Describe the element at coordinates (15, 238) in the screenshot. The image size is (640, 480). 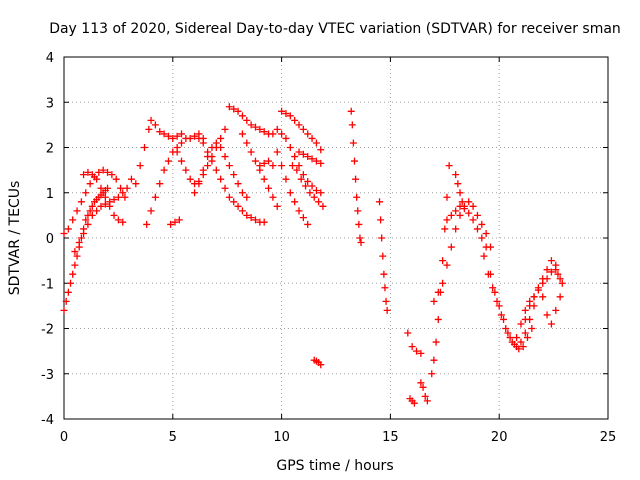
I see `y-axis-label: SDTVAR / TECUs` at that location.